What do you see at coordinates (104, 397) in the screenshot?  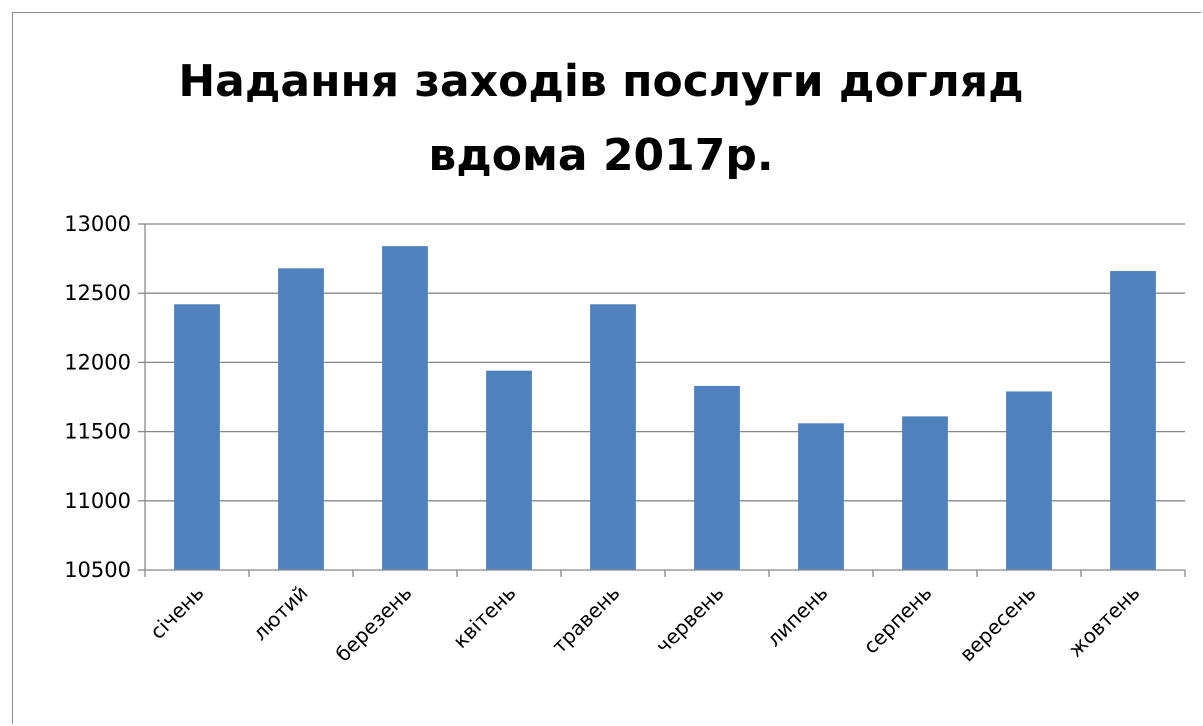 I see `y-axis-ticks: 10500 11000 11500 12000 12500 13000` at bounding box center [104, 397].